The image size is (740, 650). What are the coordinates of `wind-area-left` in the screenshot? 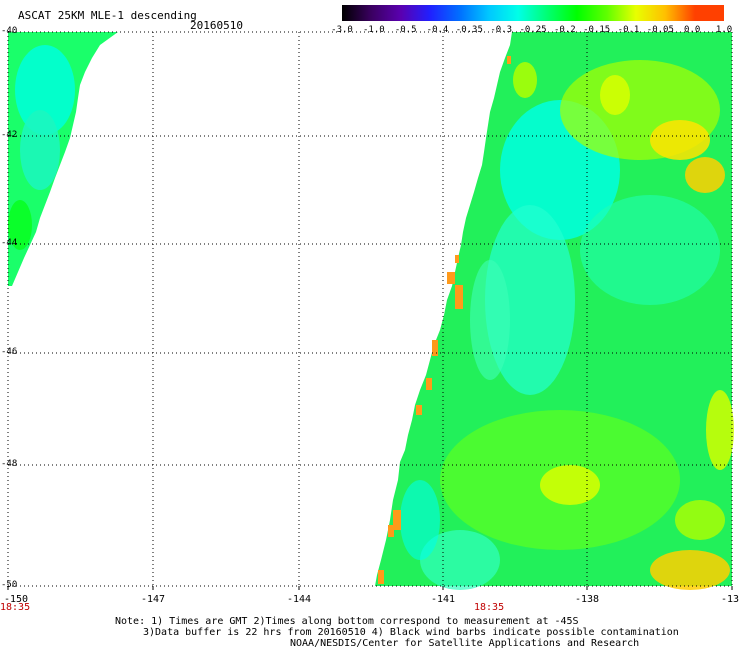 It's located at (20, 225).